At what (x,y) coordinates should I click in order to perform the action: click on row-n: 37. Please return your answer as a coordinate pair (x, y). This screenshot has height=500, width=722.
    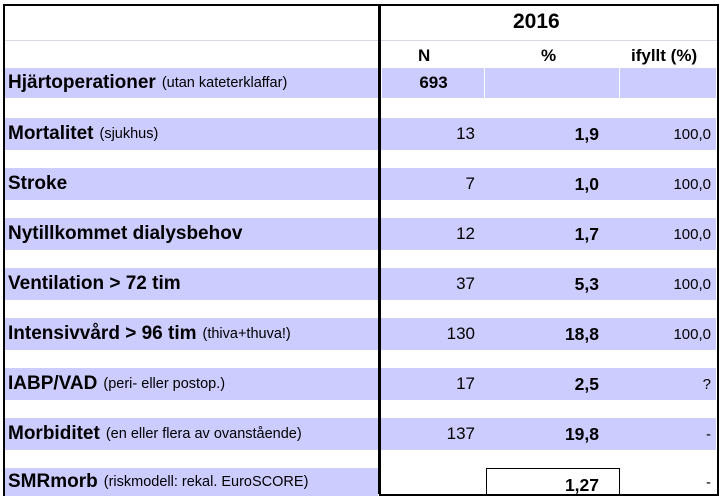
    Looking at the image, I should click on (465, 283).